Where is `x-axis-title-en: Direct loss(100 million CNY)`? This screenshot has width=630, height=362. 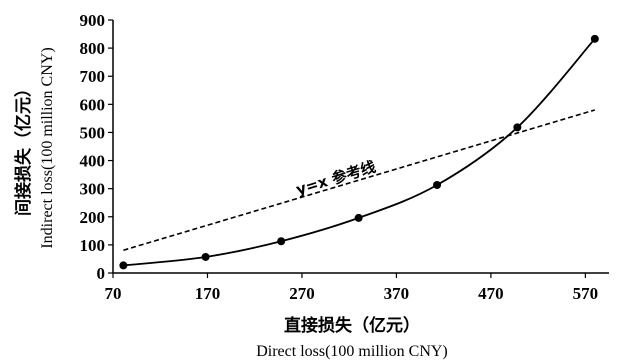 x-axis-title-en: Direct loss(100 million CNY) is located at coordinates (352, 351).